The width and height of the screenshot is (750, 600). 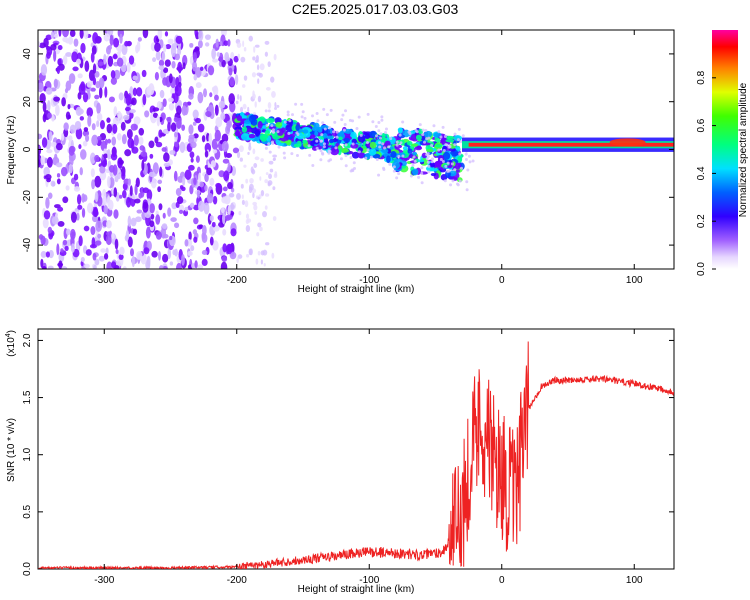 What do you see at coordinates (701, 173) in the screenshot?
I see `colorbar-tick-label: 0.4` at bounding box center [701, 173].